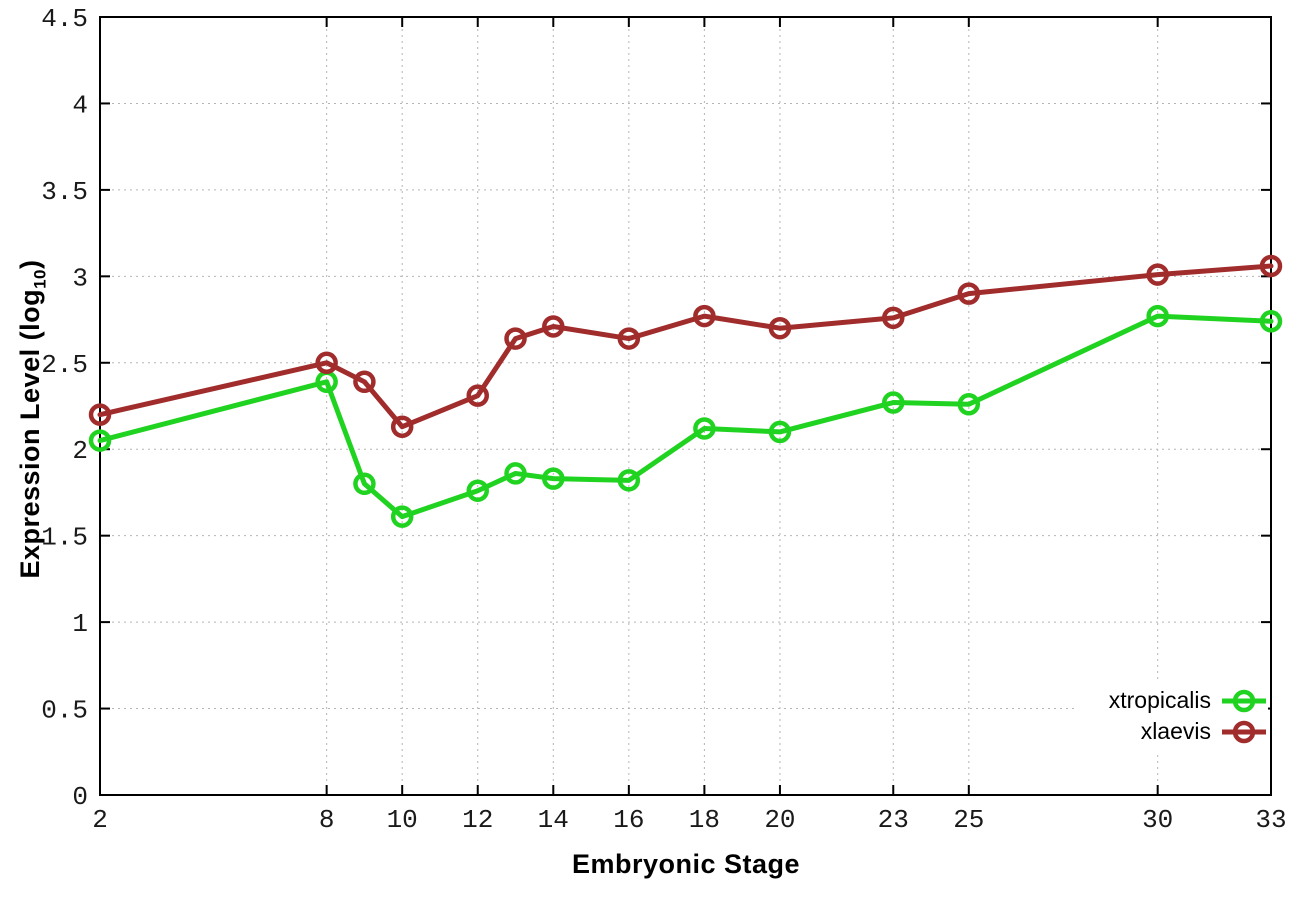 Image resolution: width=1296 pixels, height=907 pixels. What do you see at coordinates (64, 538) in the screenshot?
I see `y-tick-label: 1.5` at bounding box center [64, 538].